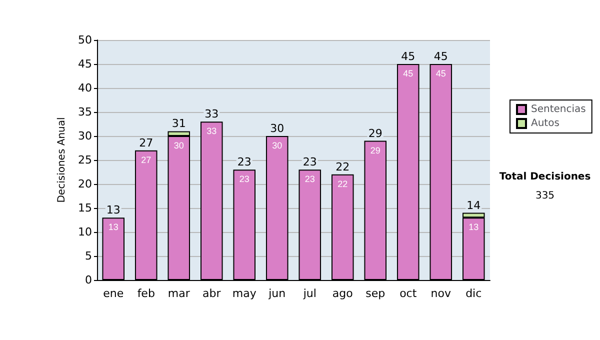  What do you see at coordinates (62, 160) in the screenshot?
I see `y-axis-title: Decisiones Anual` at bounding box center [62, 160].